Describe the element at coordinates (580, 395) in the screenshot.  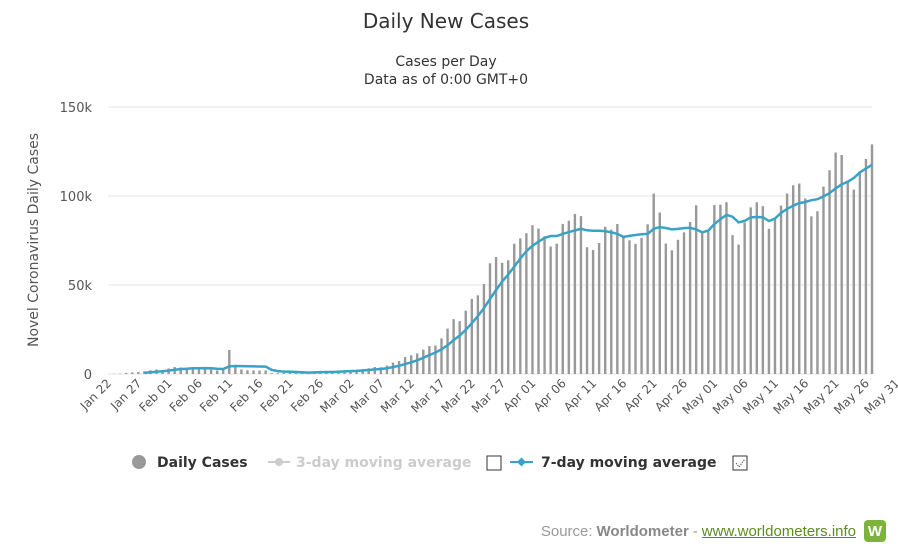
I see `x-tick-label: Apr 11` at that location.